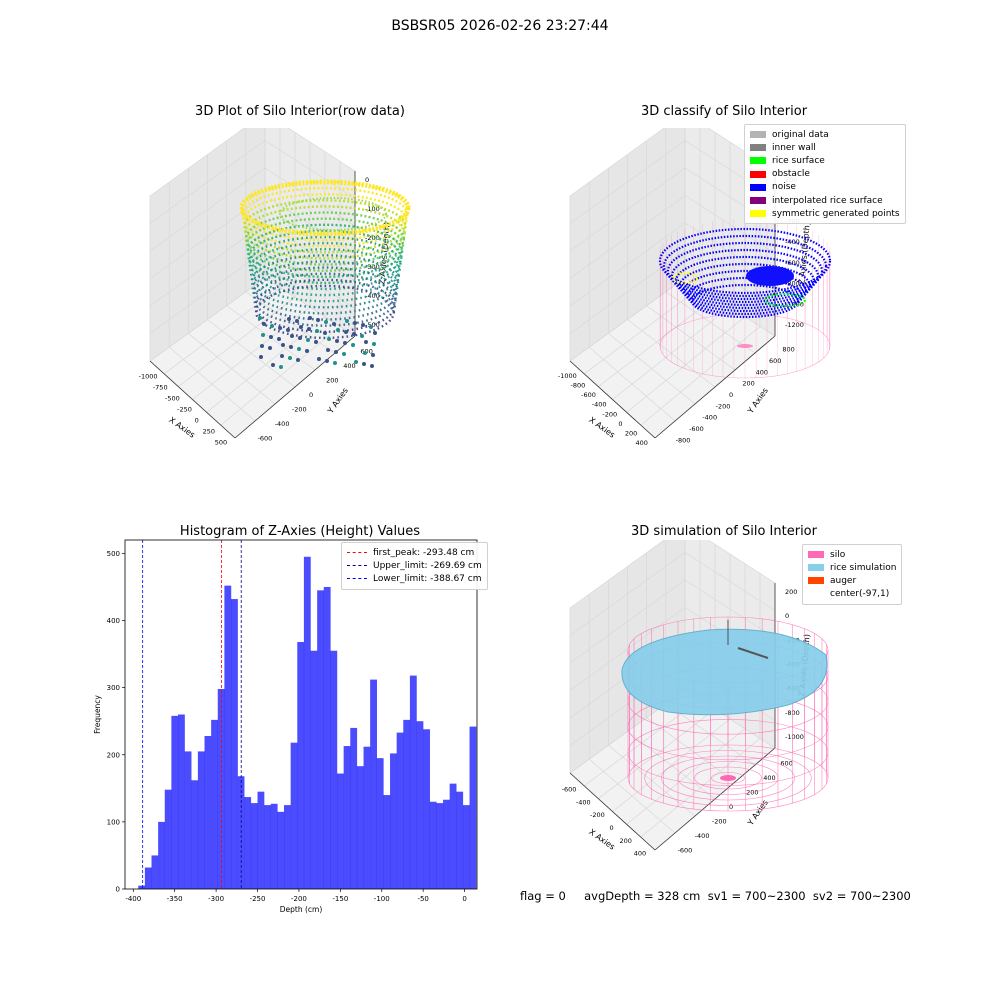  I want to click on p1-inner-ring, so click(333, 214).